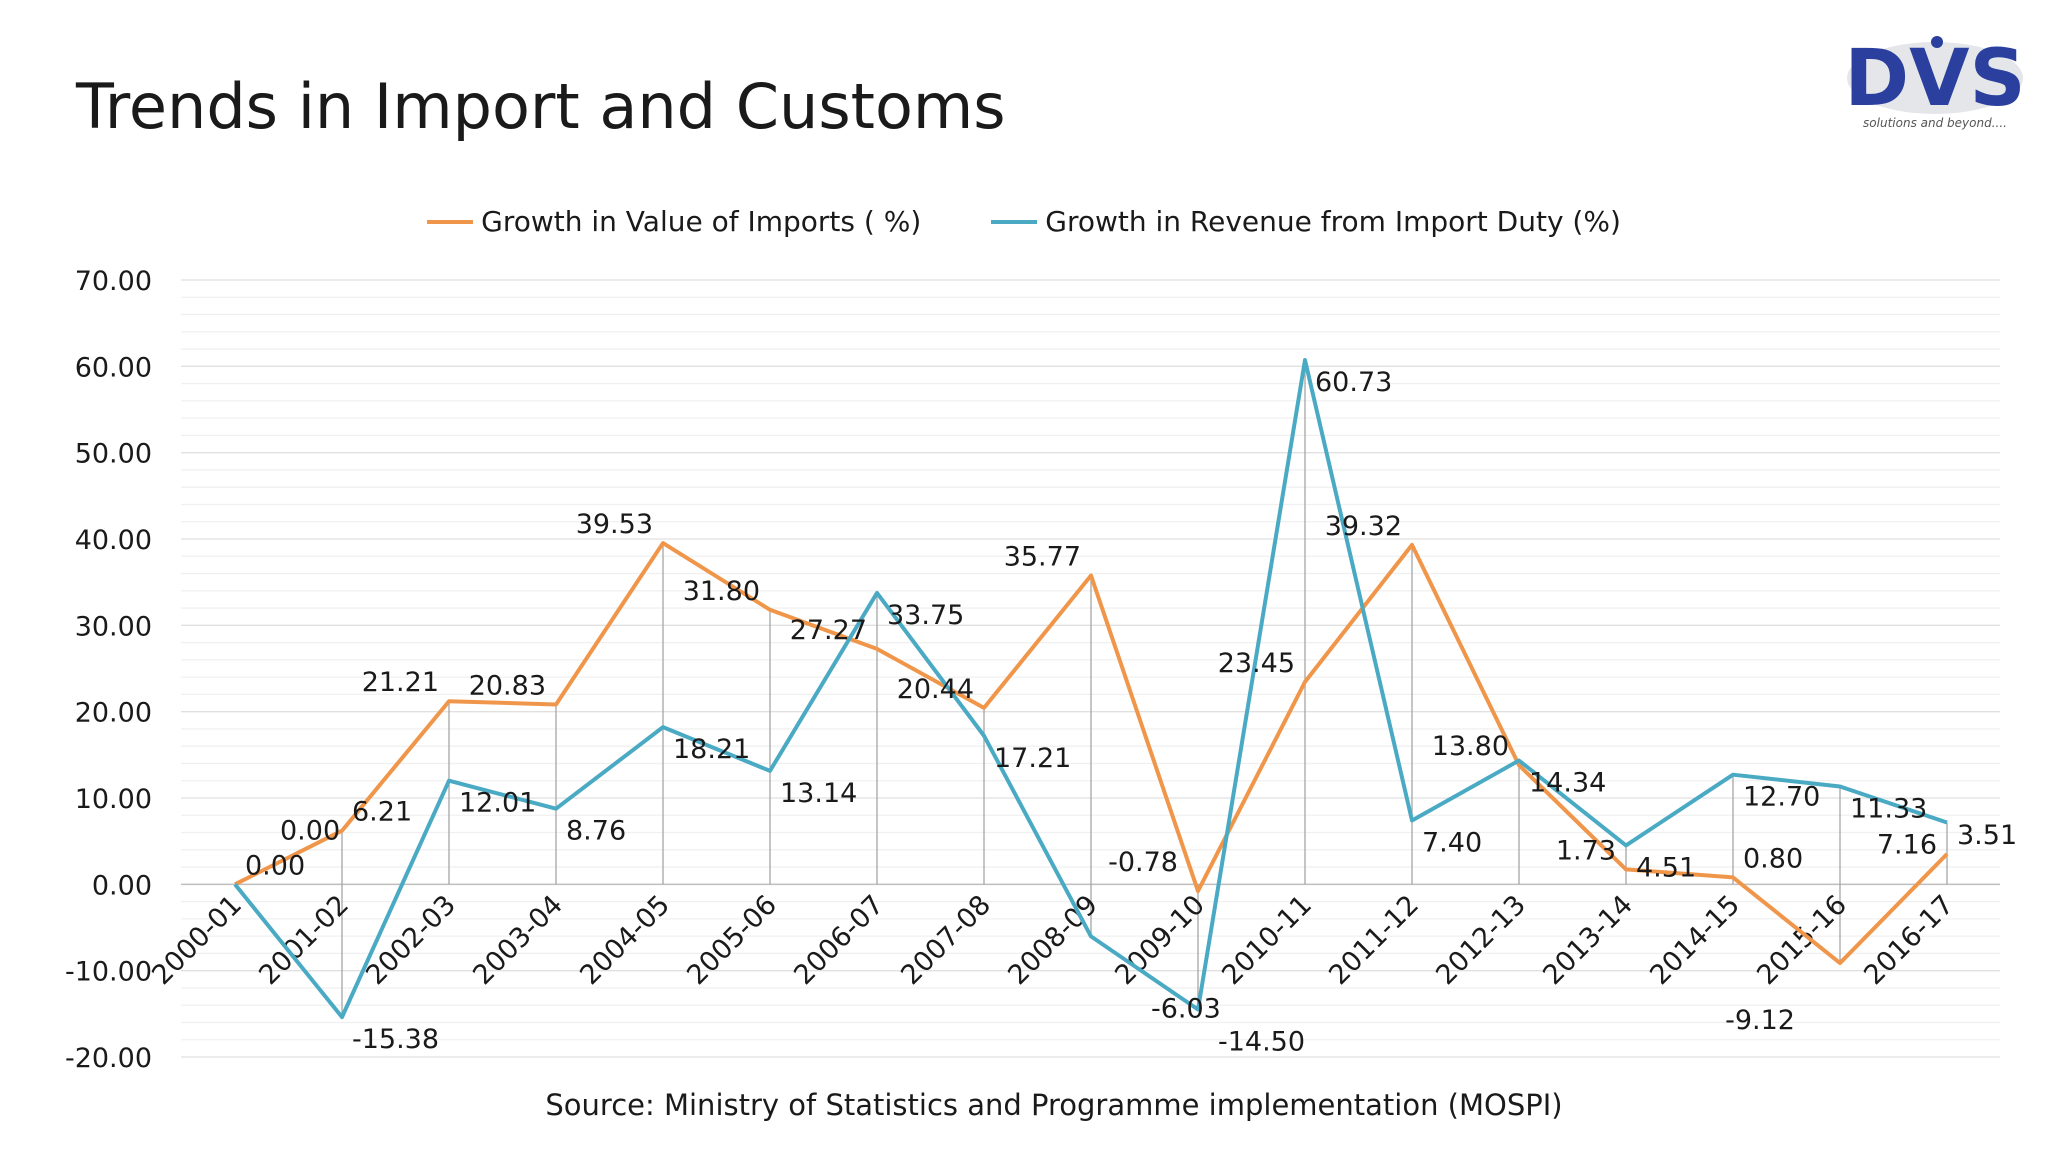 The image size is (2048, 1152). I want to click on data-label: 6.21, so click(382, 812).